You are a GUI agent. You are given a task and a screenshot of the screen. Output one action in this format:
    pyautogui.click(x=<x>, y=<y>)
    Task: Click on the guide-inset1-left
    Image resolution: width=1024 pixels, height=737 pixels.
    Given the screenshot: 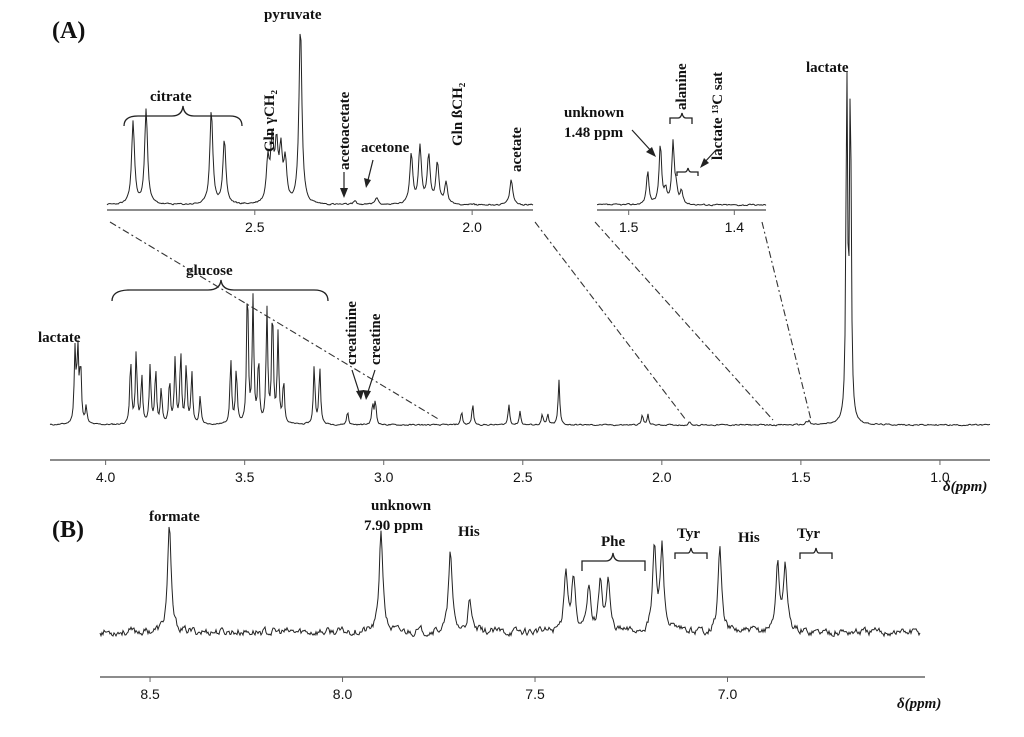 What is the action you would take?
    pyautogui.click(x=275, y=321)
    